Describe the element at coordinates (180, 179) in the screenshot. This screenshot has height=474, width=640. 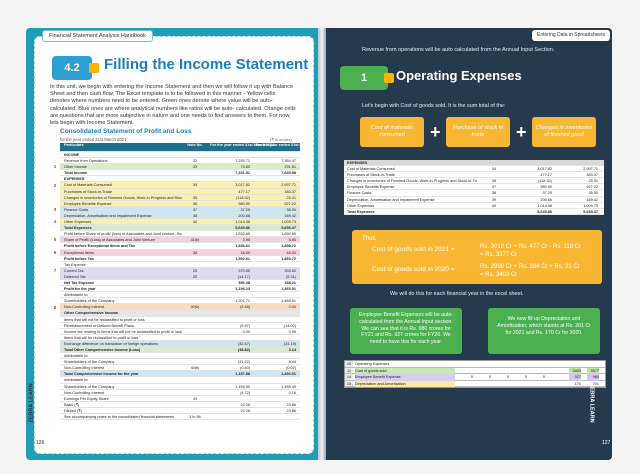
I see `table-row: EXPENSES` at that location.